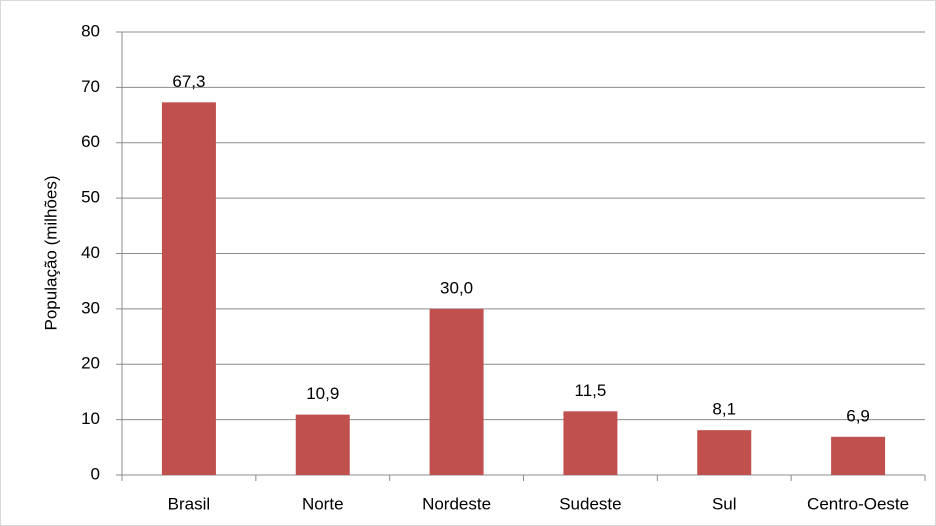 The width and height of the screenshot is (936, 526). What do you see at coordinates (724, 409) in the screenshot?
I see `value-label: 8,1` at bounding box center [724, 409].